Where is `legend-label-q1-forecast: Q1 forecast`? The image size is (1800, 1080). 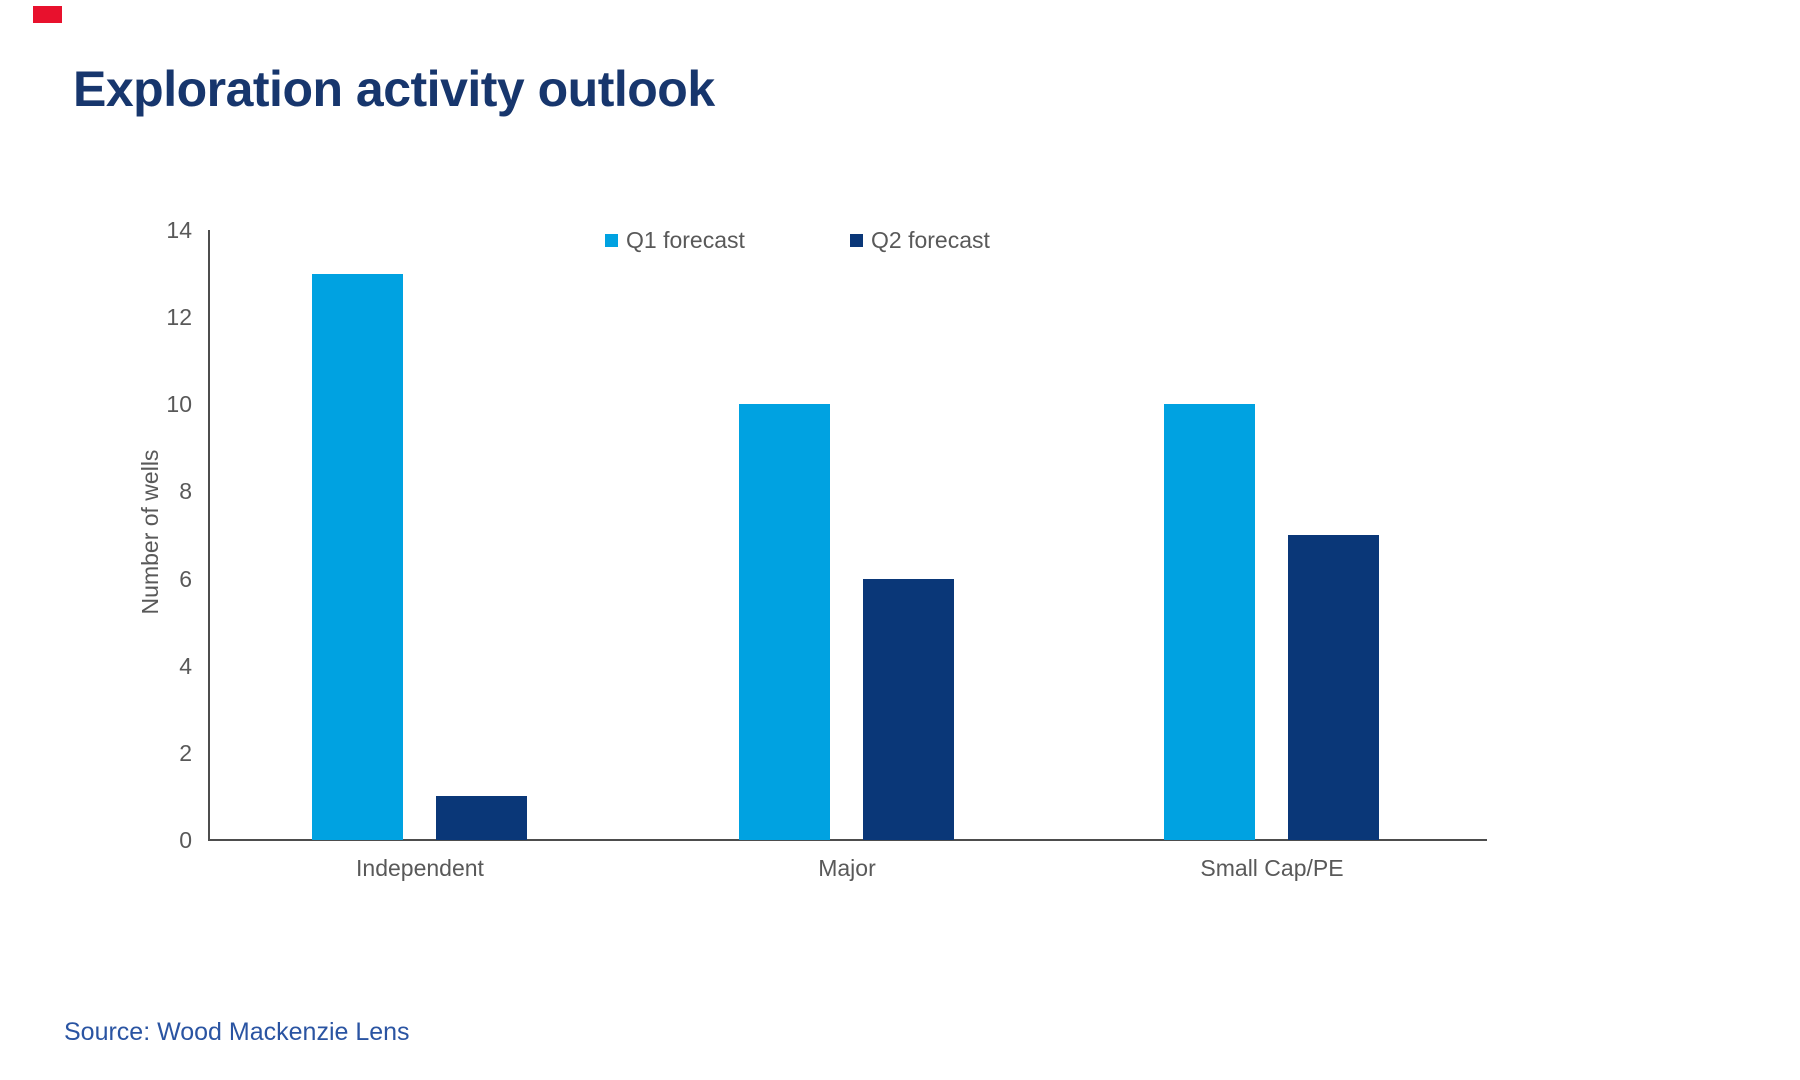 legend-label-q1-forecast: Q1 forecast is located at coordinates (685, 240).